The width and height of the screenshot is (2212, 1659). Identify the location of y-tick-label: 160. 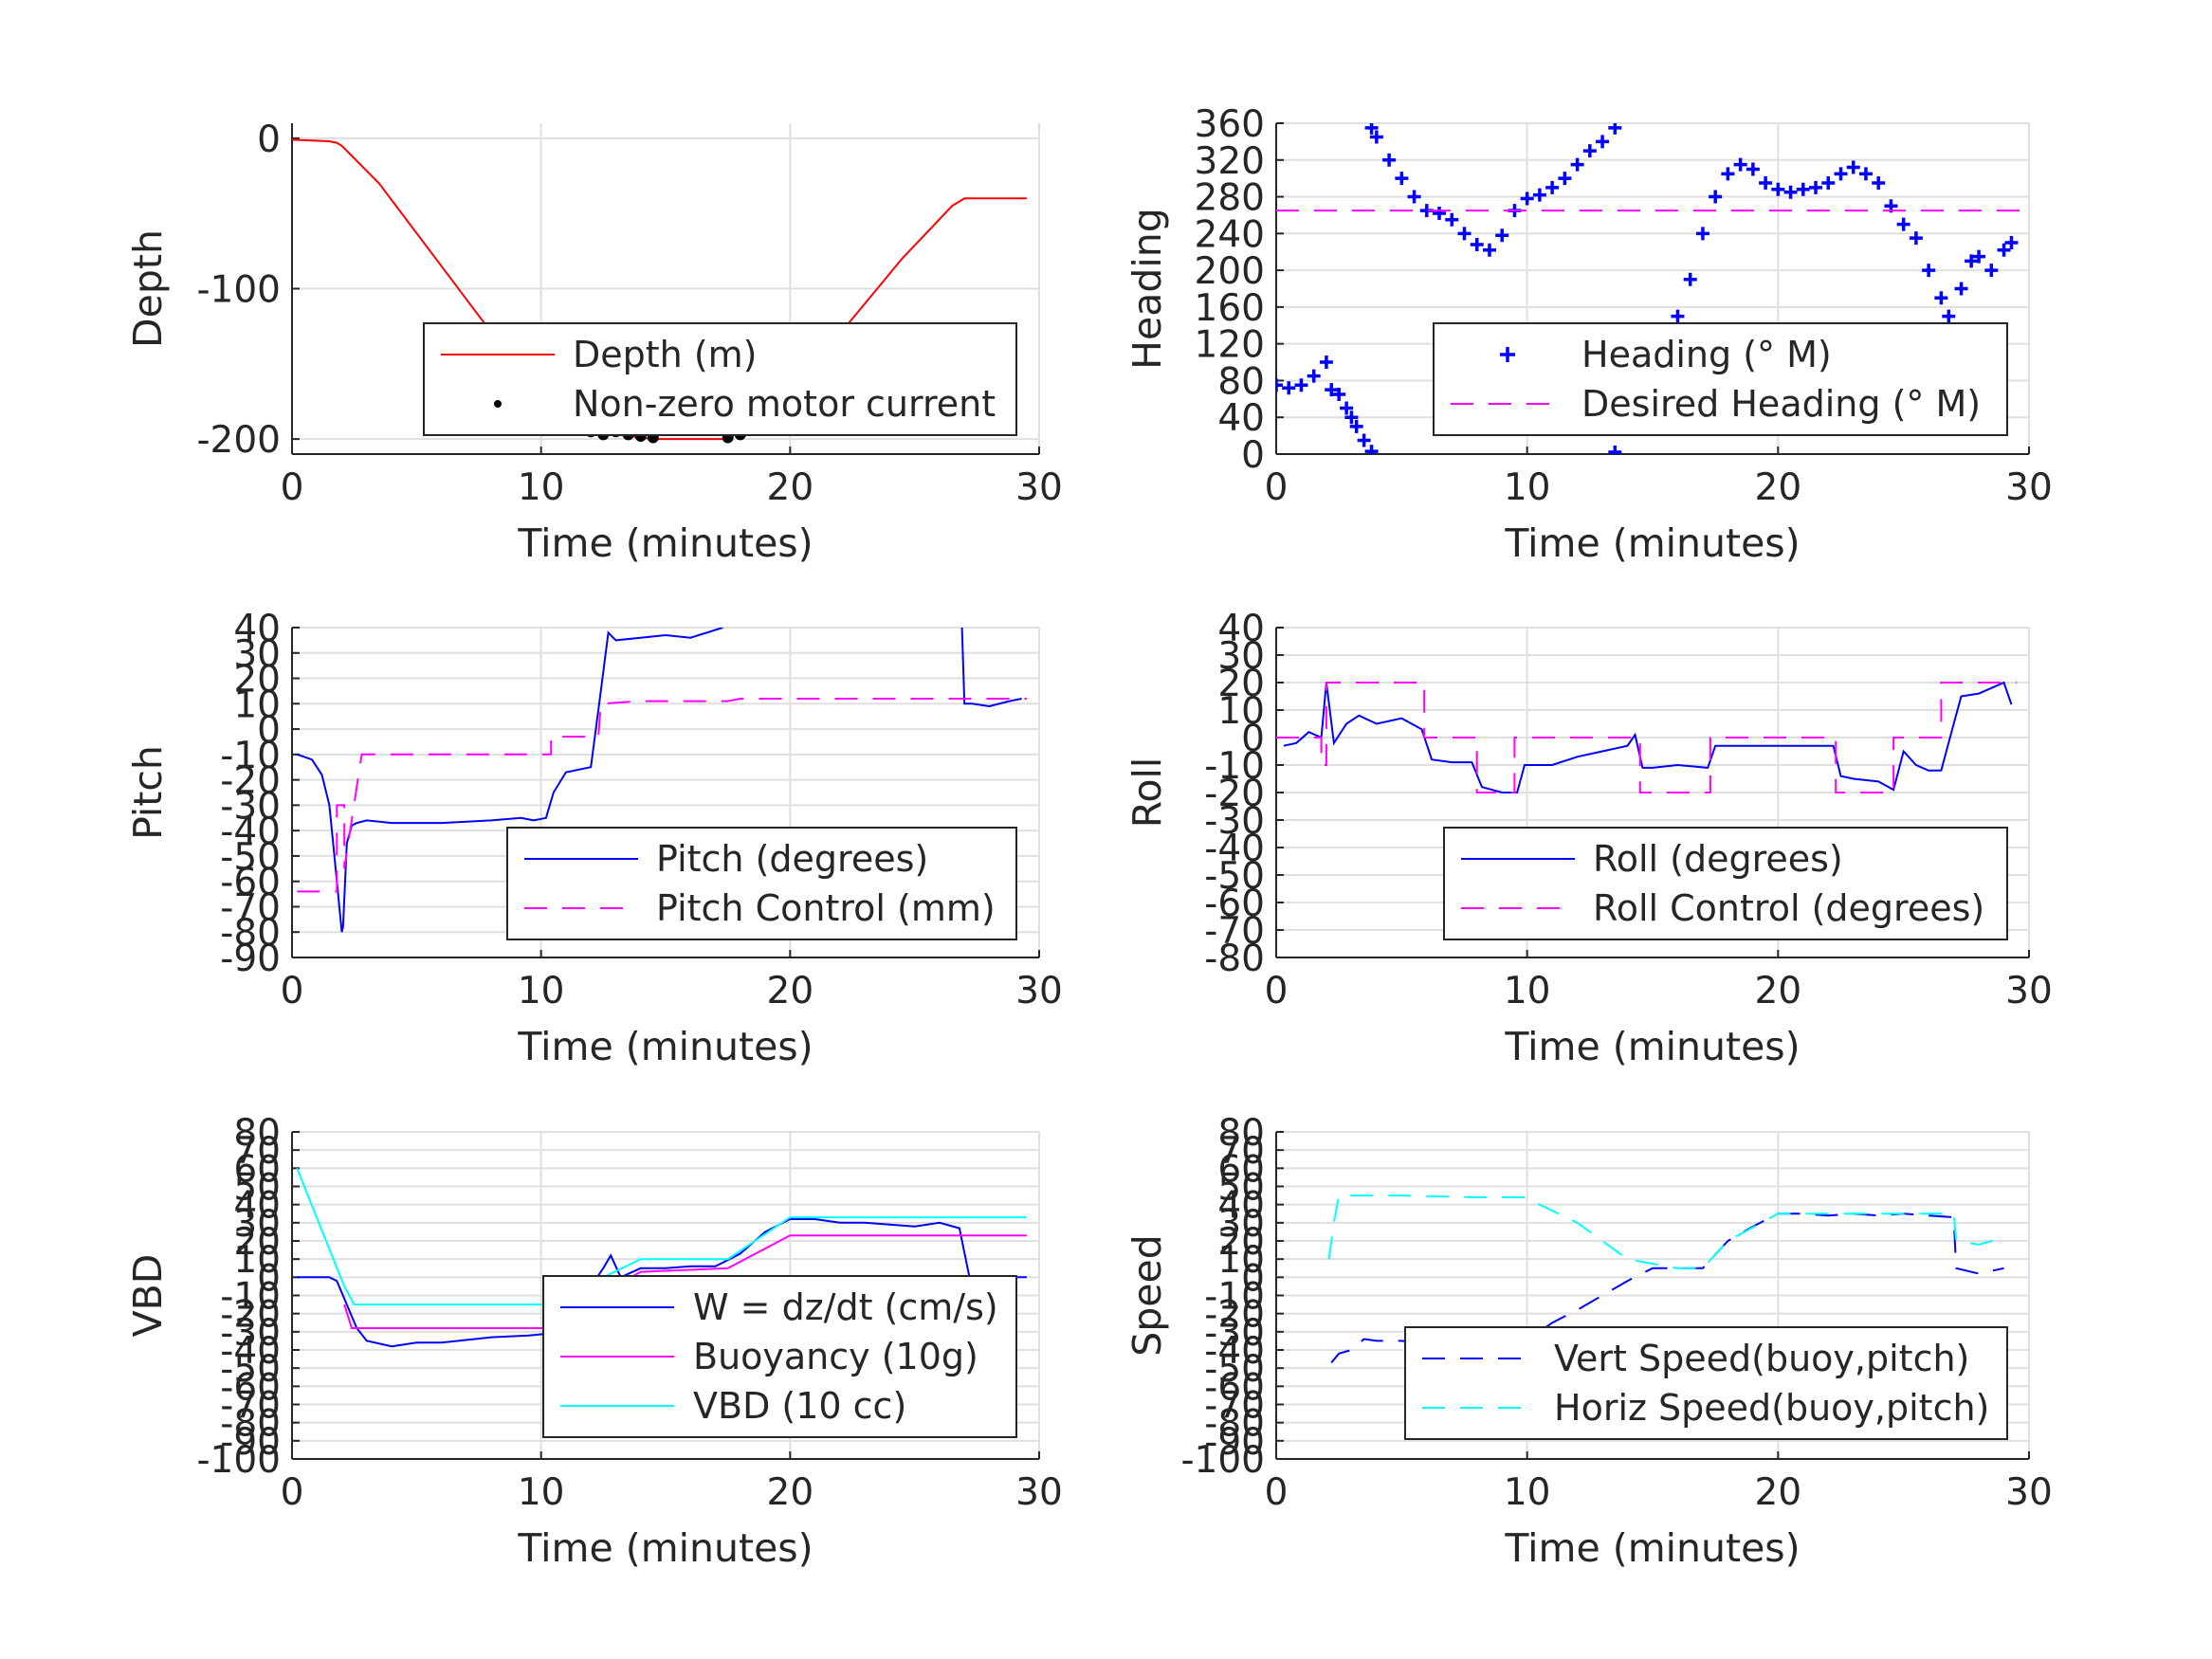
(1230, 308).